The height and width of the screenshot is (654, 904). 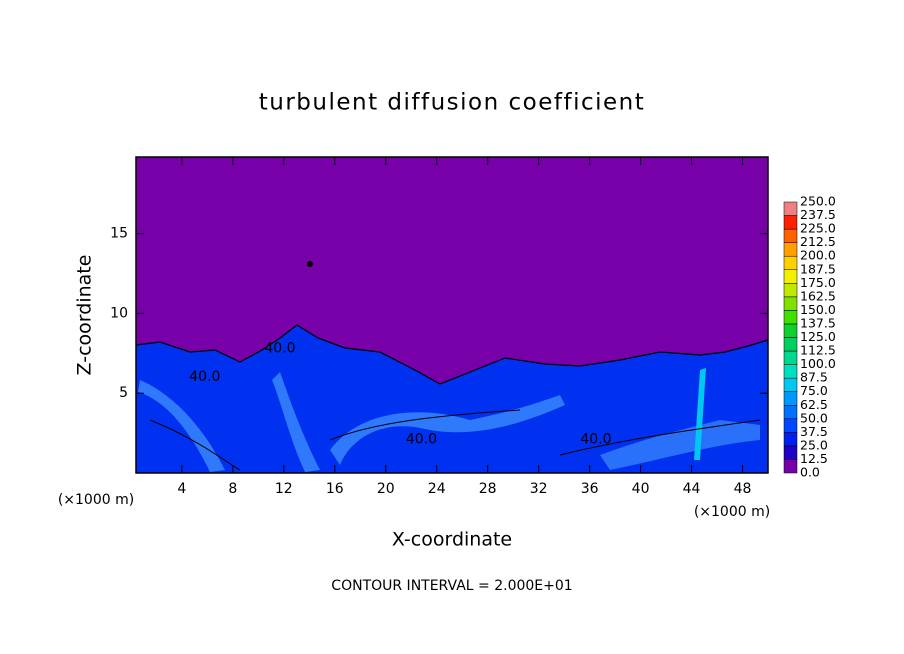 What do you see at coordinates (818, 350) in the screenshot?
I see `colorbar-label: 112.5` at bounding box center [818, 350].